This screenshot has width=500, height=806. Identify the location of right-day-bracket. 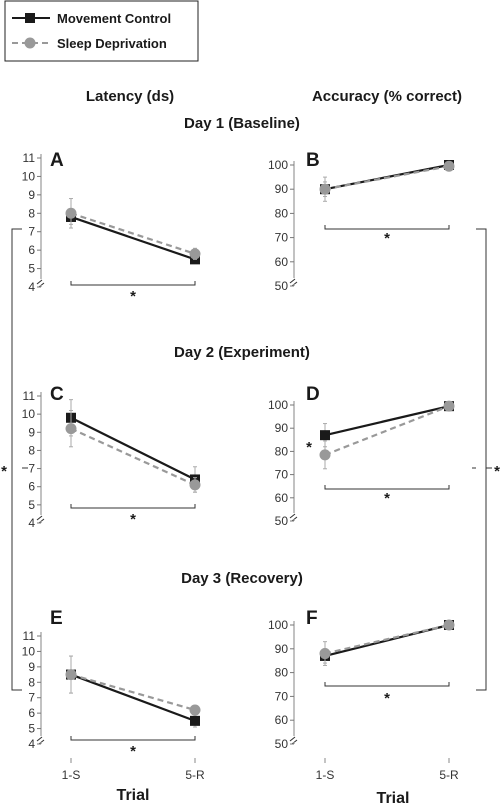
(481, 459).